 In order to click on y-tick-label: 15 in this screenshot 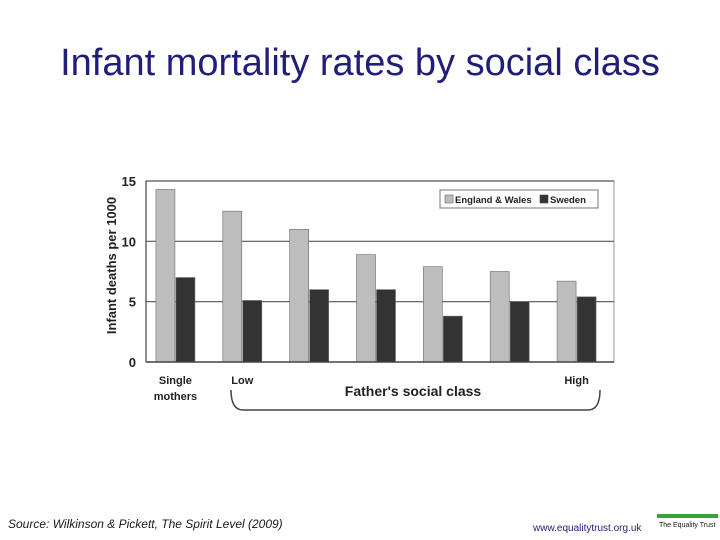, I will do `click(129, 181)`.